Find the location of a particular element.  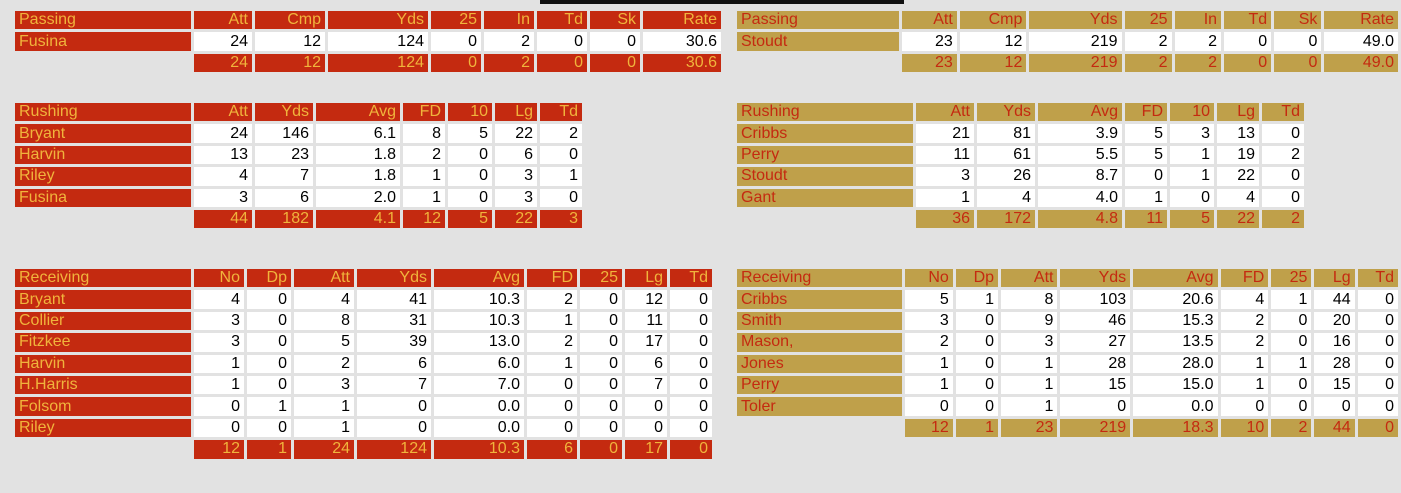

stat-cell: 13 is located at coordinates (1238, 133).